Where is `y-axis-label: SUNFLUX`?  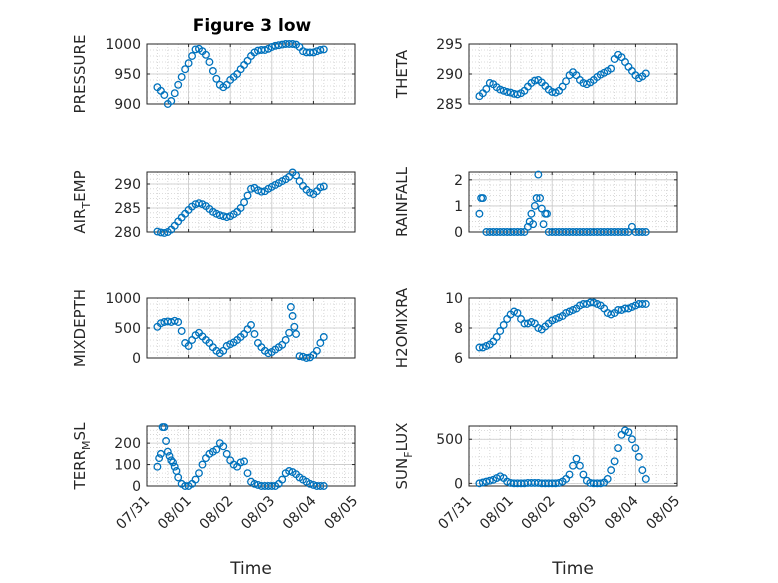 y-axis-label: SUNFLUX is located at coordinates (404, 456).